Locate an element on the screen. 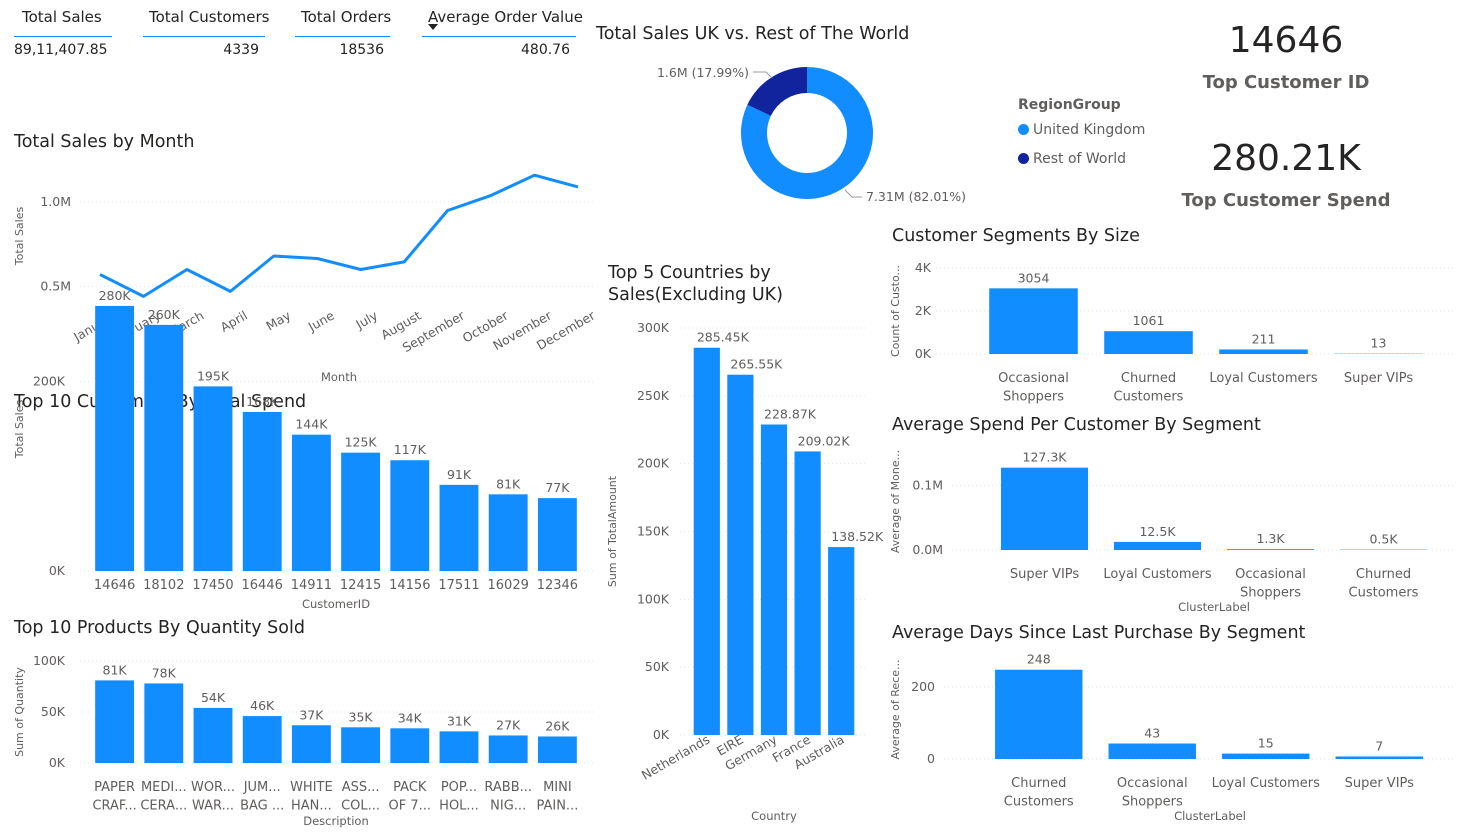 Image resolution: width=1476 pixels, height=832 pixels. y-tick-label: 4K is located at coordinates (923, 267).